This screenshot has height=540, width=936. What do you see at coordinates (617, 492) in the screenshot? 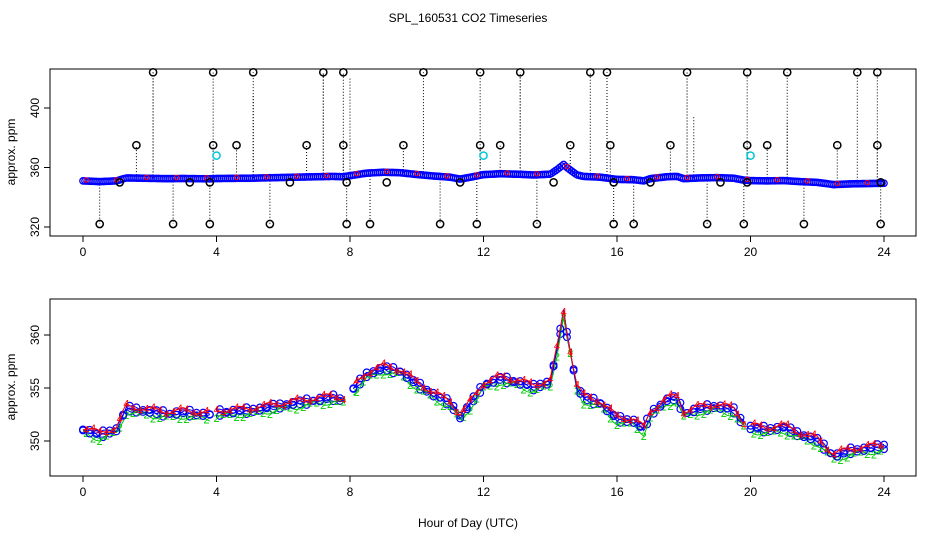
I see `x-tick-label: 16` at bounding box center [617, 492].